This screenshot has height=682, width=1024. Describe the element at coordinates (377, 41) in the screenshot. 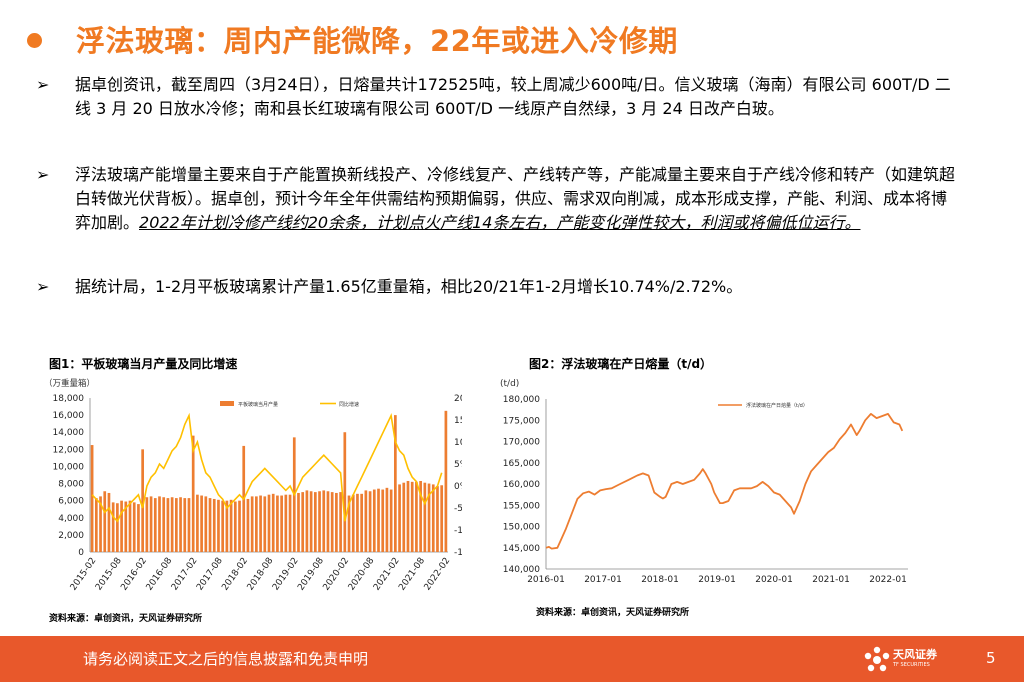

I see `page-title: 浮法玻璃：周内产能微降，22年或进入冷修期` at that location.